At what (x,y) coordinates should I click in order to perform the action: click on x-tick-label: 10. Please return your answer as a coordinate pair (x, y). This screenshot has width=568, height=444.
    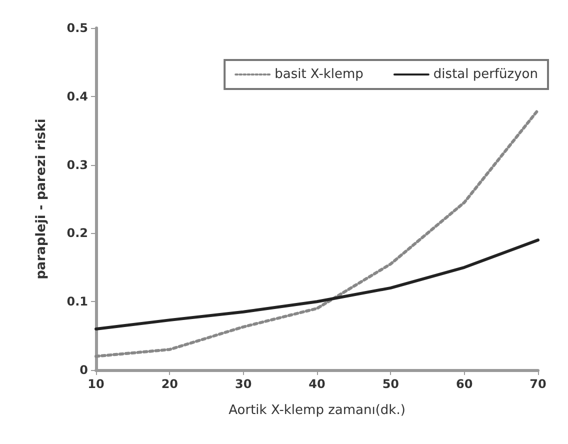
    Looking at the image, I should click on (96, 384).